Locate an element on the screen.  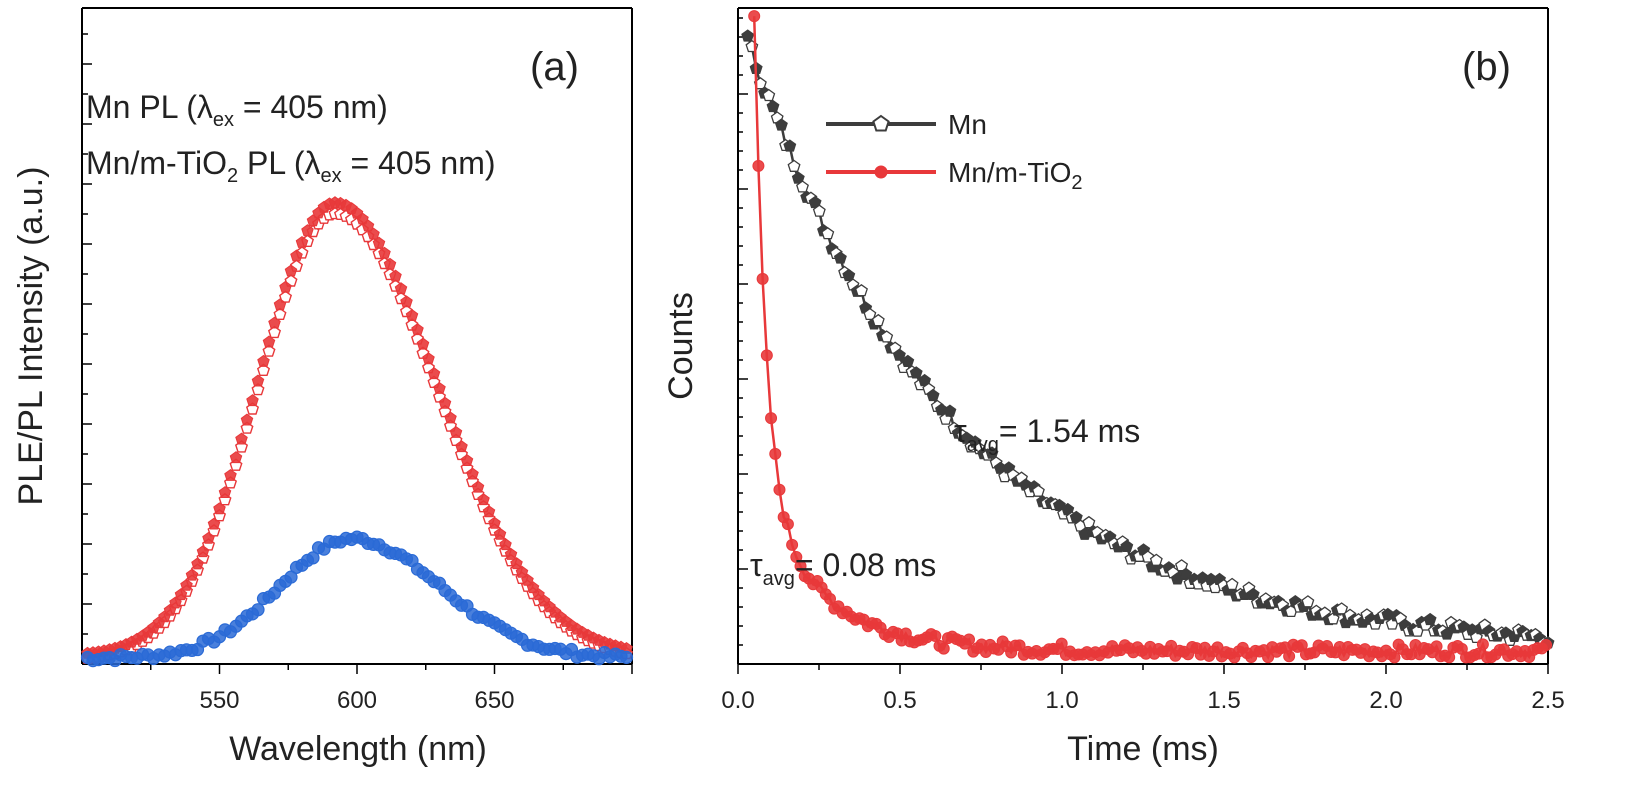
x-tick-label: 0.5 is located at coordinates (899, 700).